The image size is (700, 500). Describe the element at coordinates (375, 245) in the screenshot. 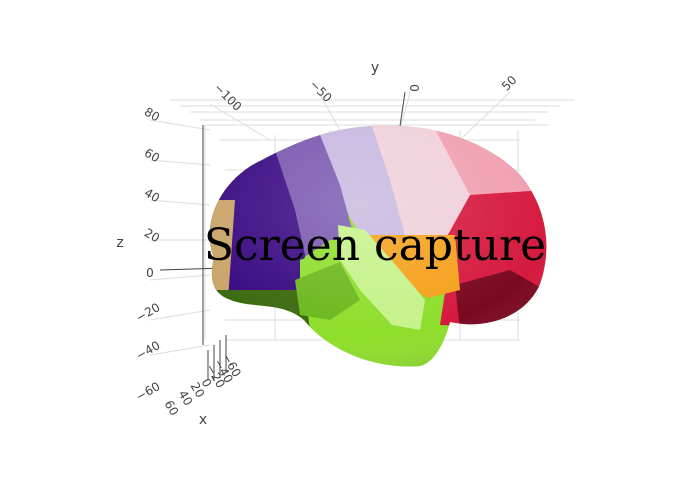

I see `screen-capture-overlay: Screen capture` at that location.